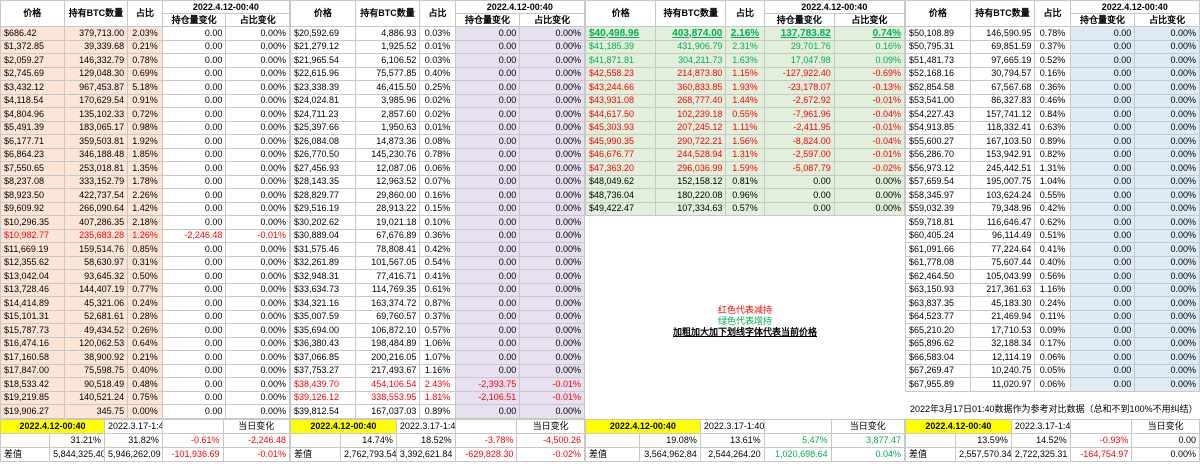 The width and height of the screenshot is (1200, 464). Describe the element at coordinates (486, 440) in the screenshot. I see `summary-cell: -3.78%` at that location.